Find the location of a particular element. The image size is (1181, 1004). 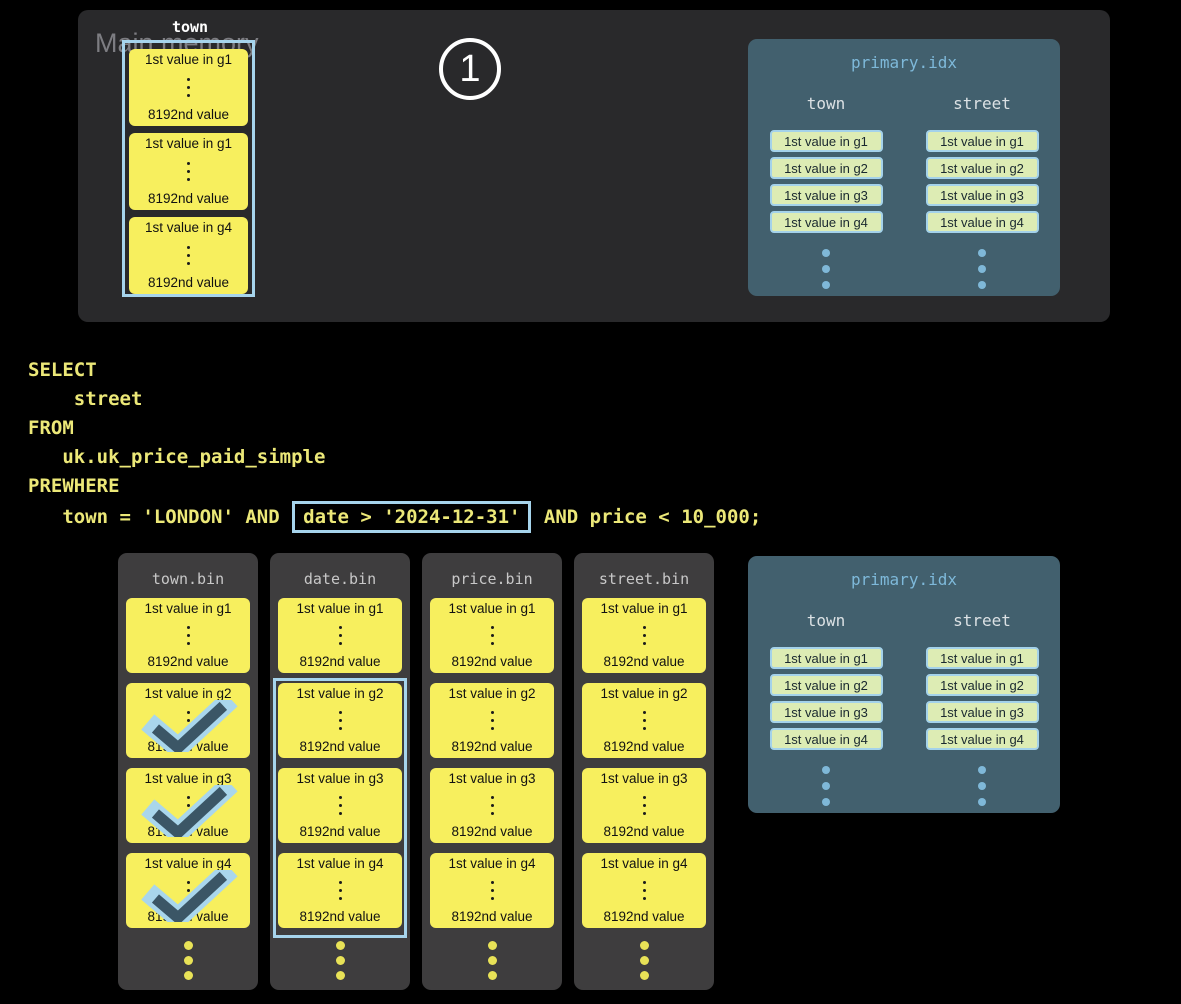

step-1-badge: 1 is located at coordinates (470, 69).